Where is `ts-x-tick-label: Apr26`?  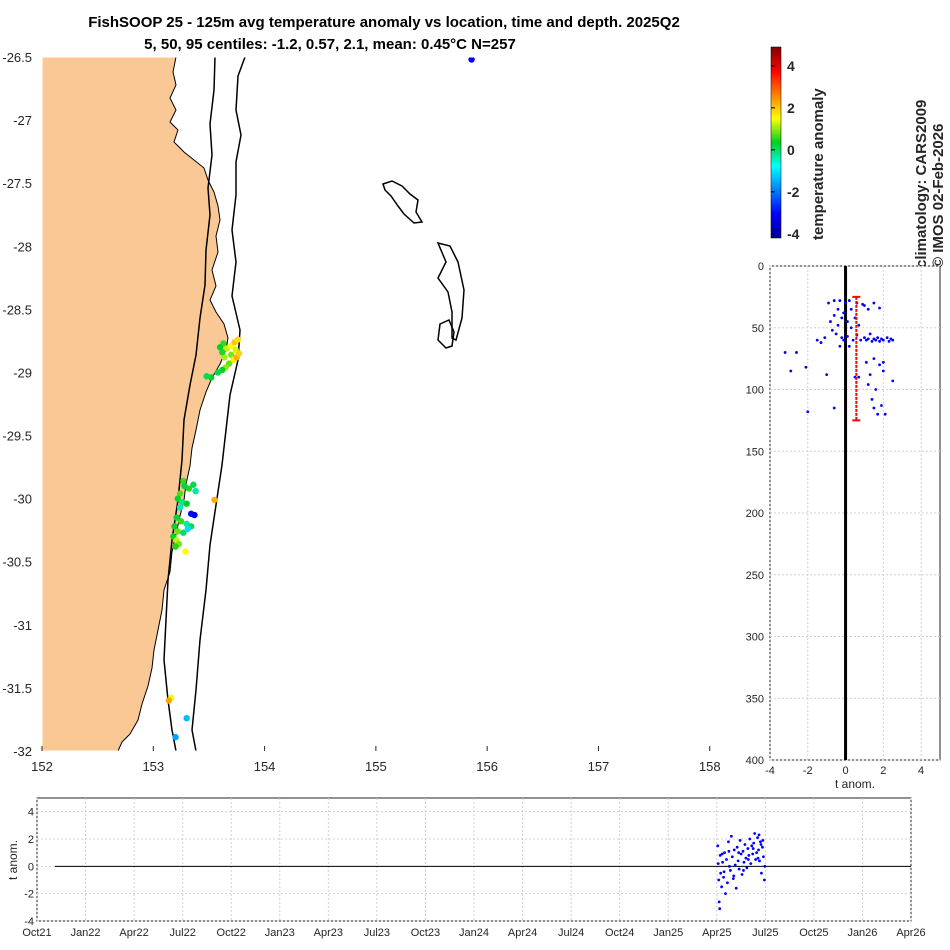
ts-x-tick-label: Apr26 is located at coordinates (910, 933).